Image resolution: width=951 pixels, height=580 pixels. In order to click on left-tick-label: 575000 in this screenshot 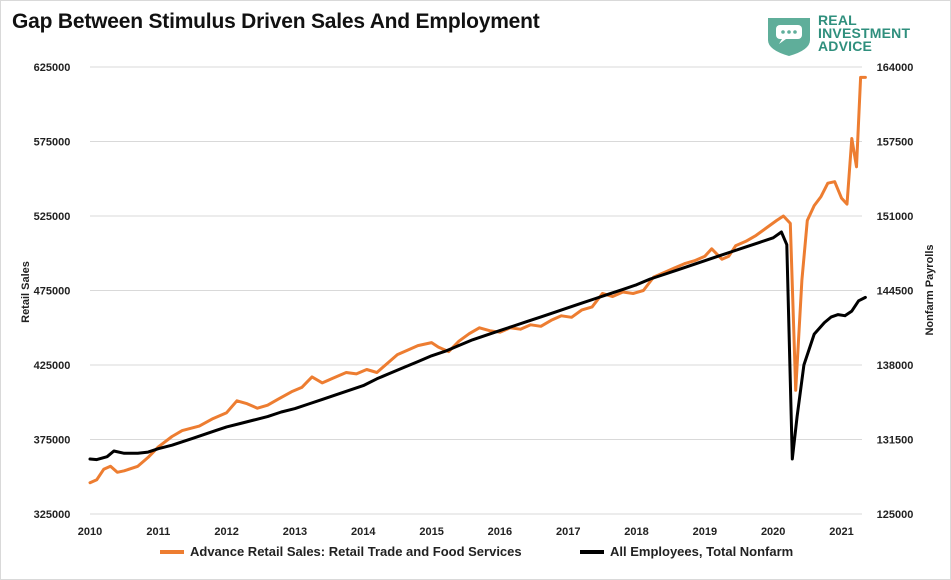, I will do `click(52, 143)`.